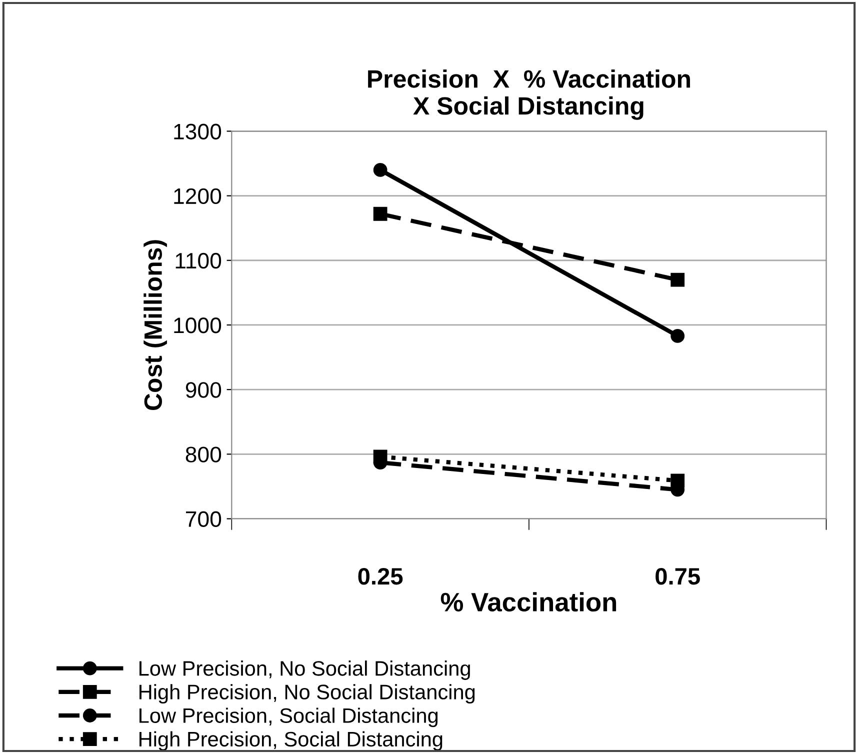 The width and height of the screenshot is (858, 754). Describe the element at coordinates (678, 576) in the screenshot. I see `x-tick-label: 0.75` at that location.